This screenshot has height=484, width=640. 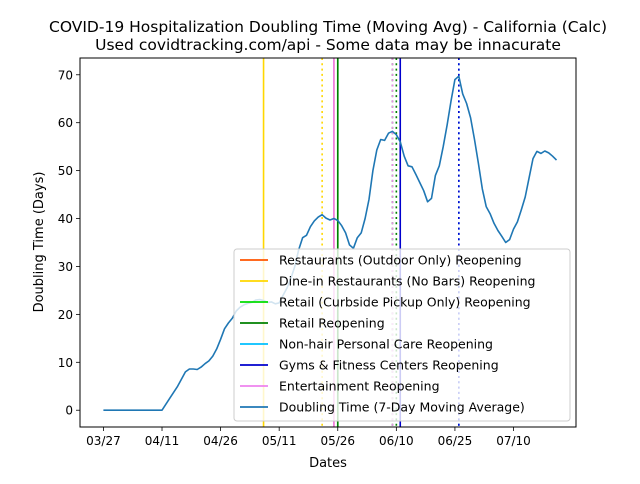 What do you see at coordinates (396, 441) in the screenshot?
I see `x-tick-label-5: 06/10` at bounding box center [396, 441].